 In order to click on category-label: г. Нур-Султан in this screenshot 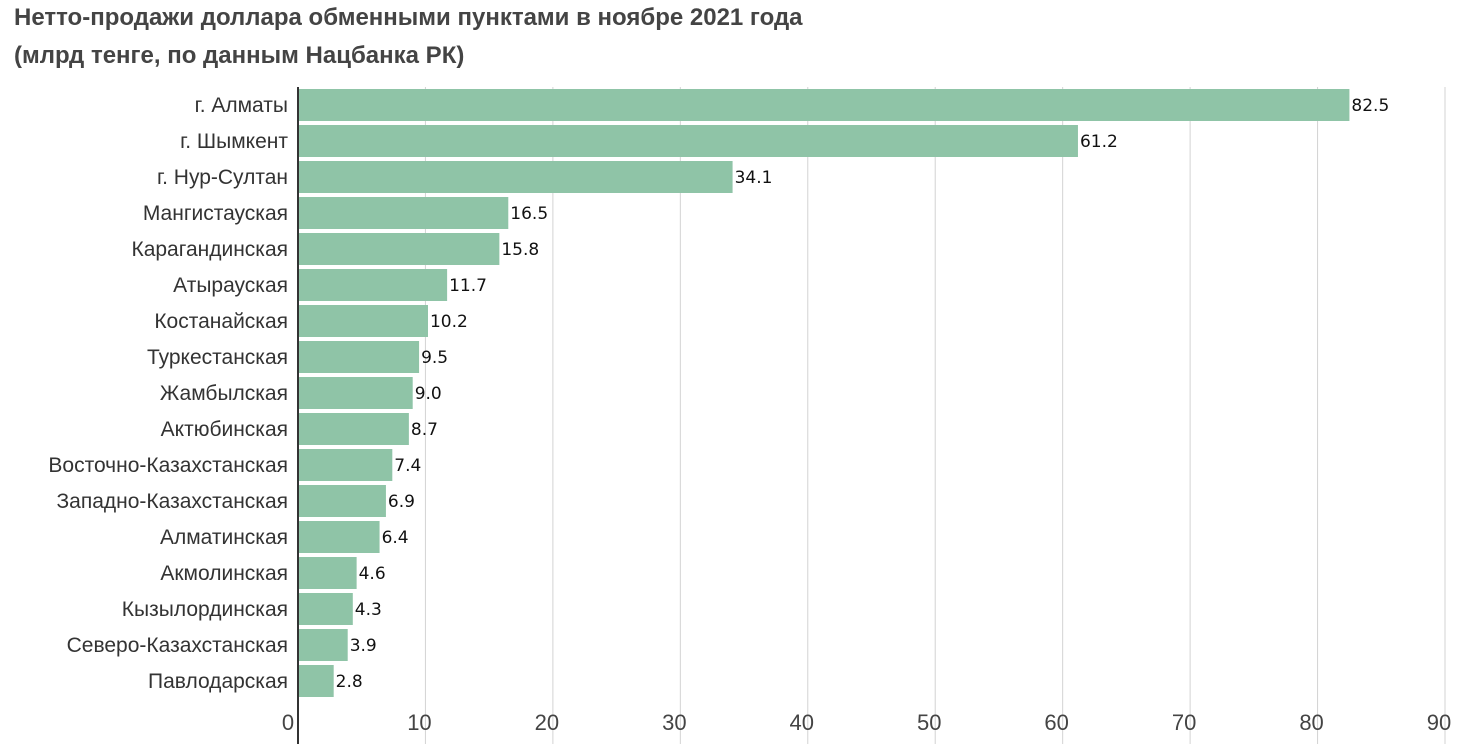, I will do `click(222, 177)`.